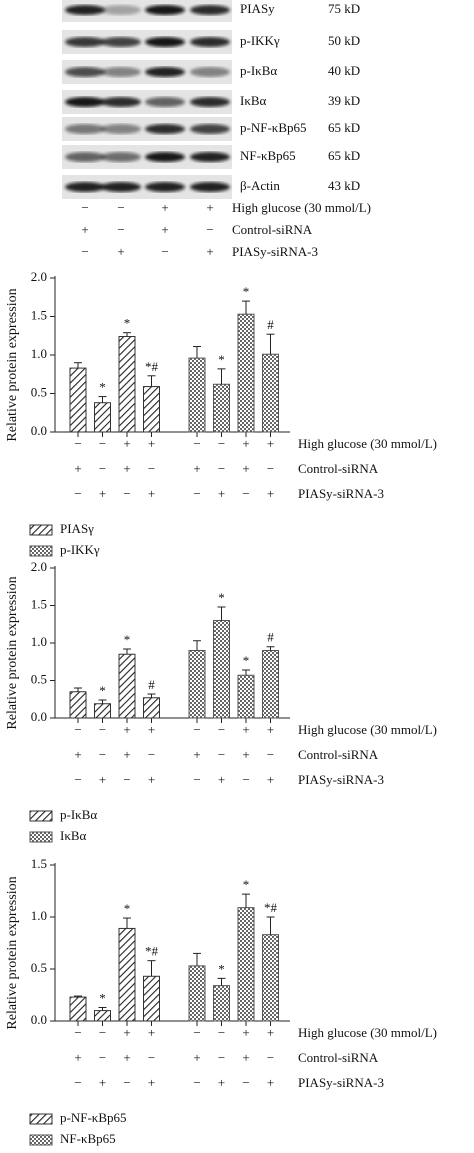 The width and height of the screenshot is (474, 1153). I want to click on size-label: 39 kD, so click(344, 100).